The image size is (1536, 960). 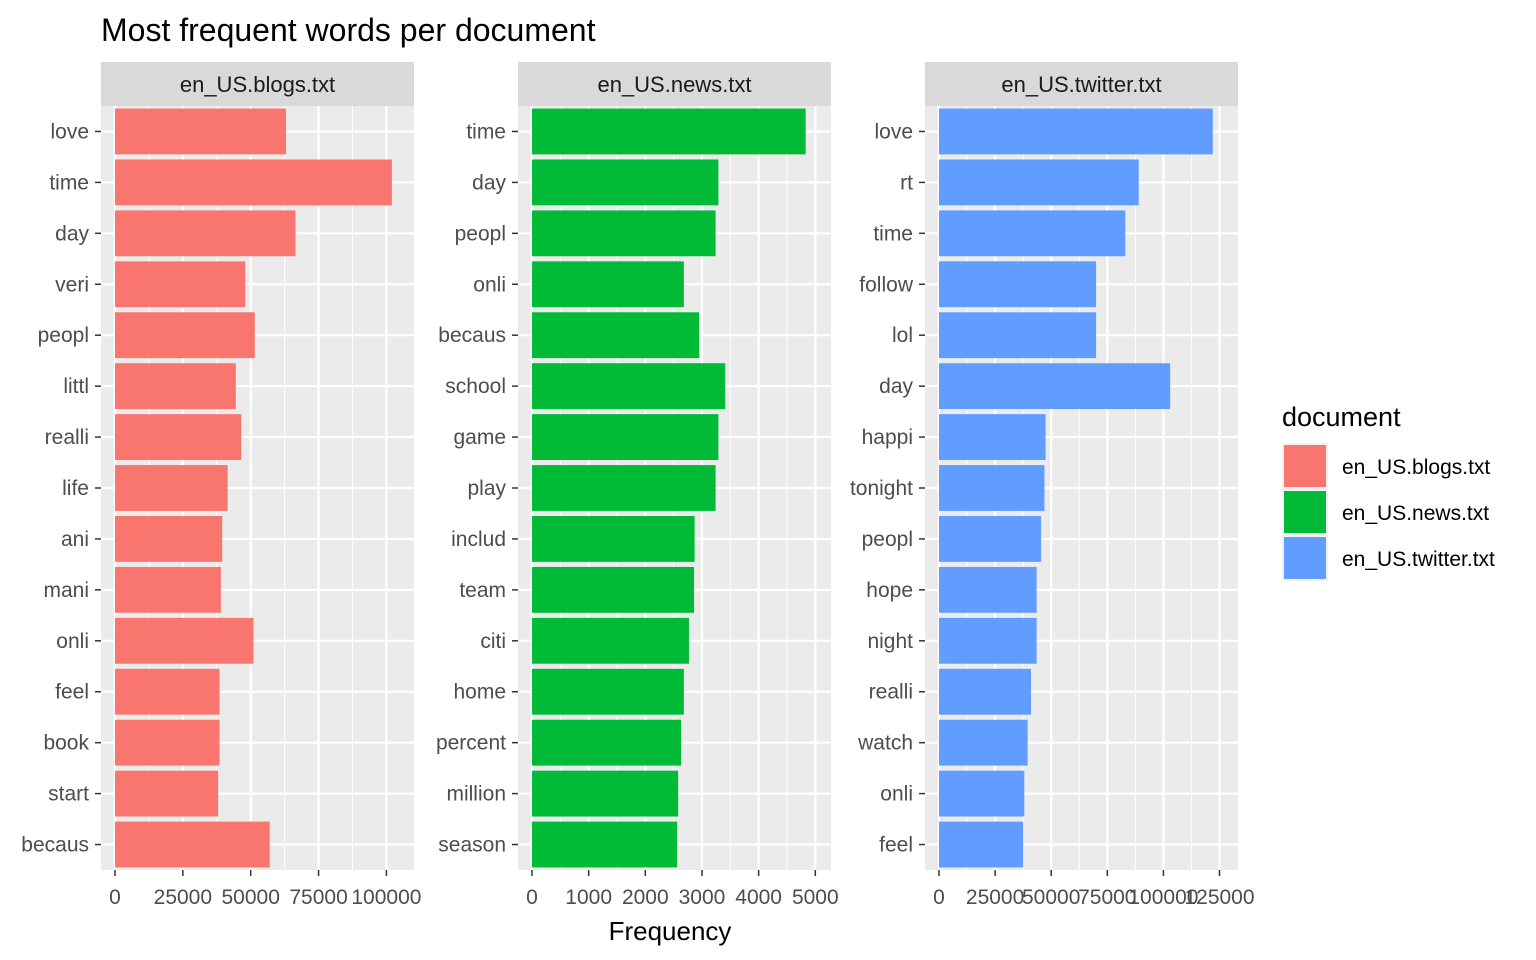 What do you see at coordinates (887, 437) in the screenshot?
I see `y-tick-label: happi` at bounding box center [887, 437].